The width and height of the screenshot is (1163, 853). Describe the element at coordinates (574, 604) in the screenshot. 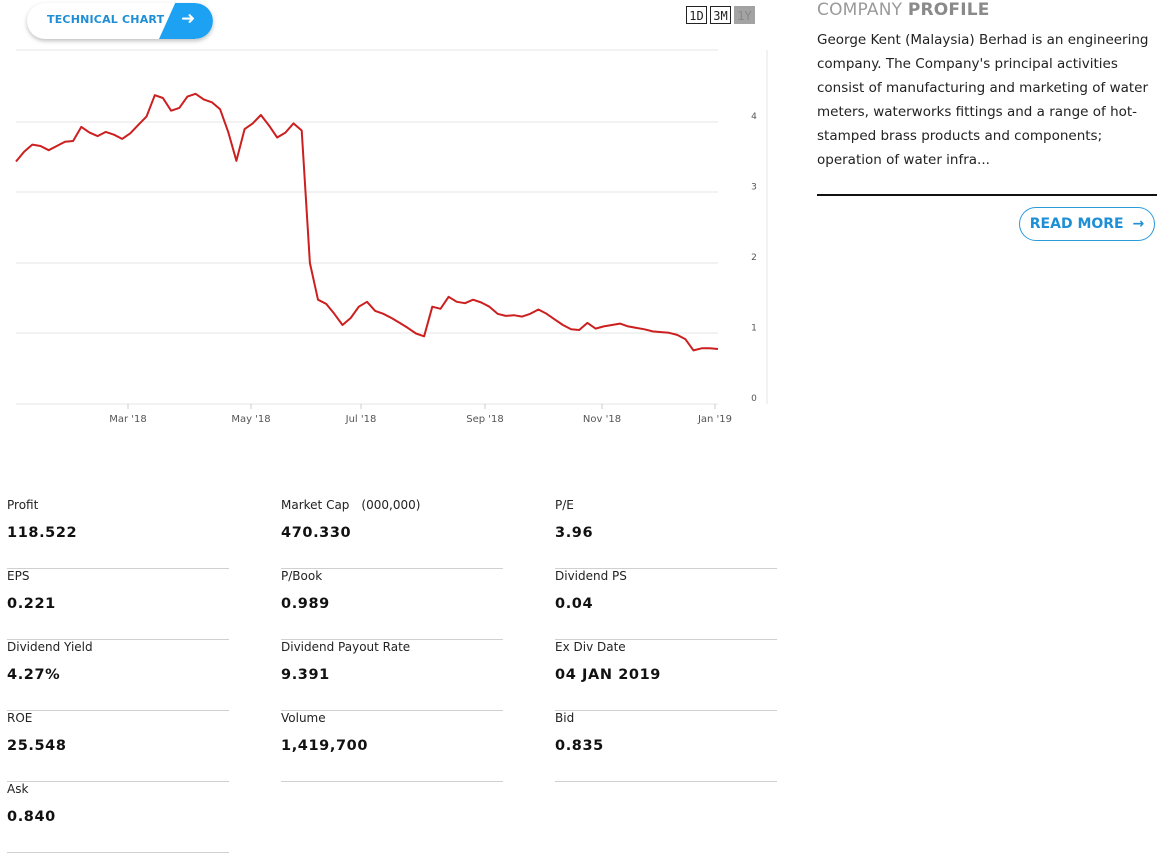

I see `stat-value: 0.04` at that location.